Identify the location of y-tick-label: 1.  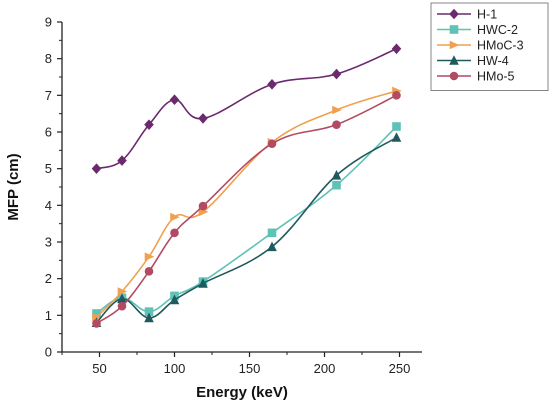
(48, 315).